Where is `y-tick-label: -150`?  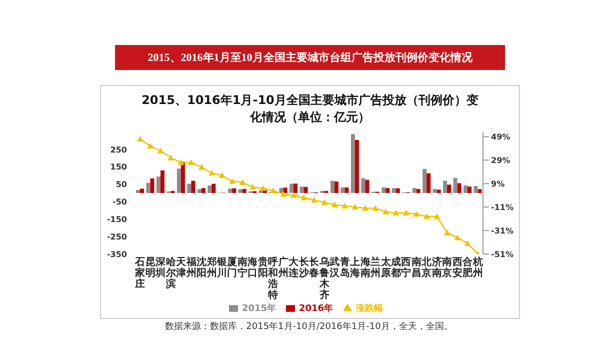 y-tick-label: -150 is located at coordinates (117, 219).